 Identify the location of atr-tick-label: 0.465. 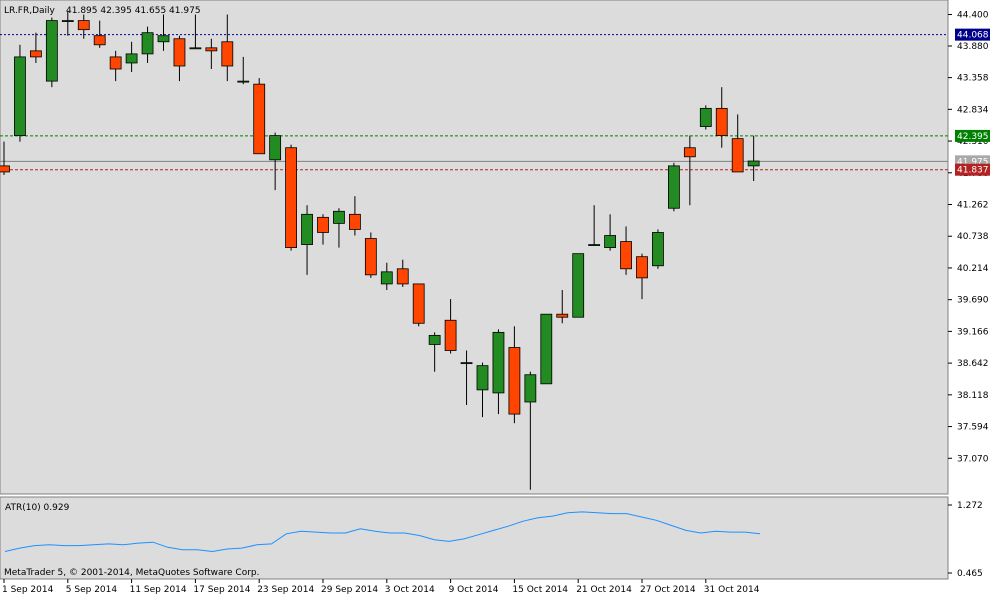
(970, 574).